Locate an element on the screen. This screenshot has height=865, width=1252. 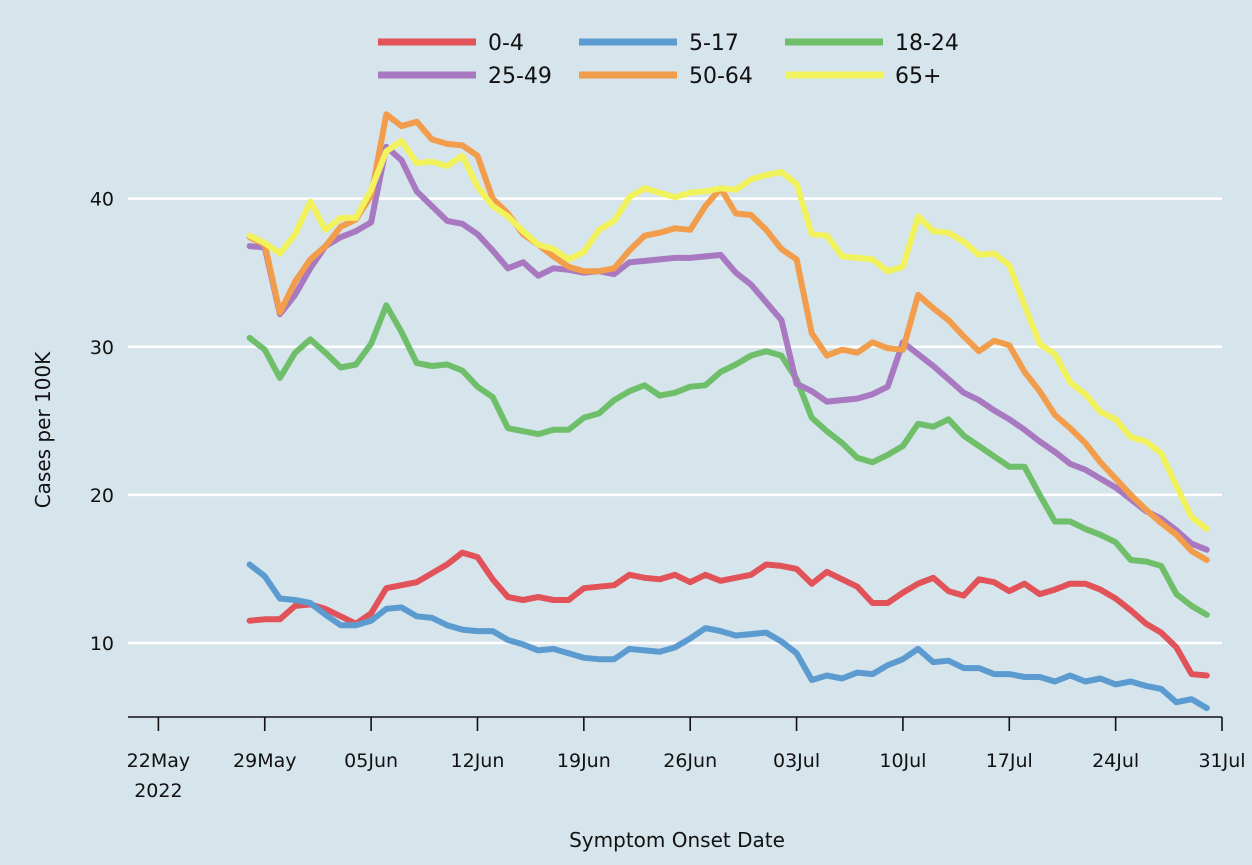
y-tick-label: 10 is located at coordinates (102, 644).